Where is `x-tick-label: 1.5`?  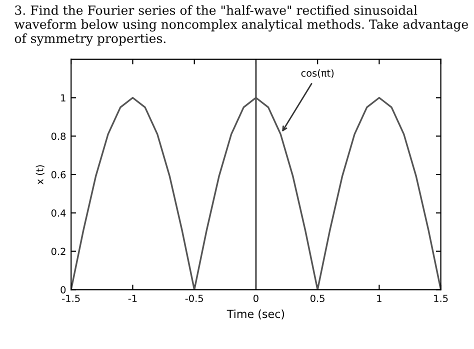
x-tick-label: 1.5 is located at coordinates (441, 298).